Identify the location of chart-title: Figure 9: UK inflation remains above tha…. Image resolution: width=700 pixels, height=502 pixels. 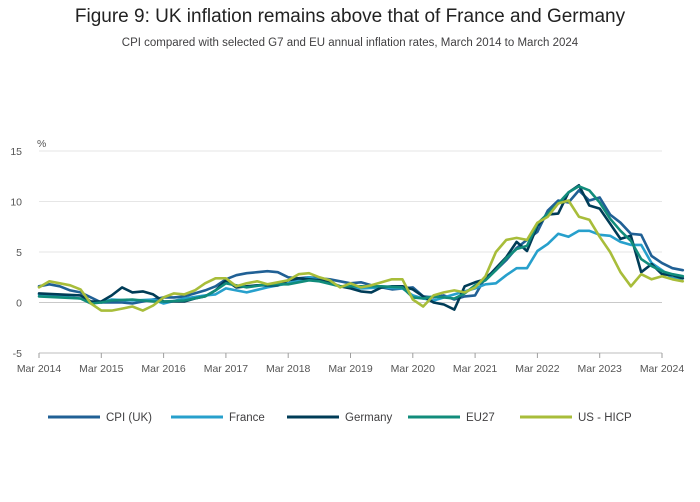
(350, 16).